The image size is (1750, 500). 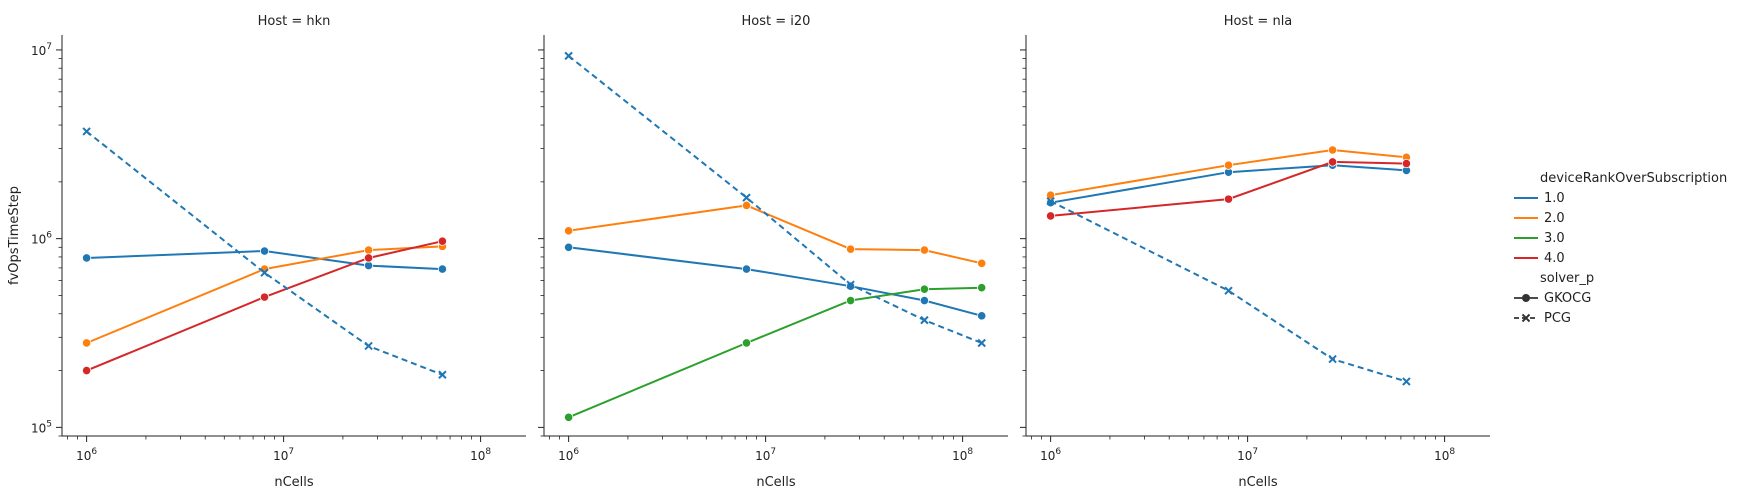 I want to click on legend-item-gkocg: GKOCG, so click(x=1552, y=298).